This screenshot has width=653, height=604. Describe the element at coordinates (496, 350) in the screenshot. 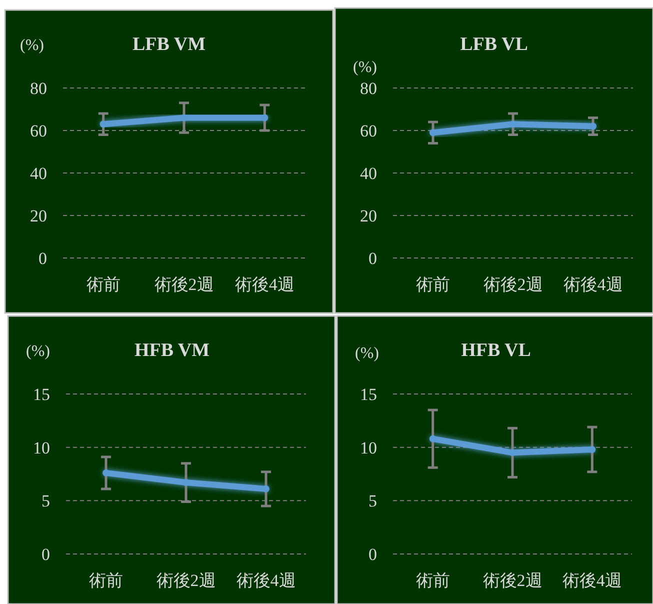

I see `chart-title: HFB VL` at that location.